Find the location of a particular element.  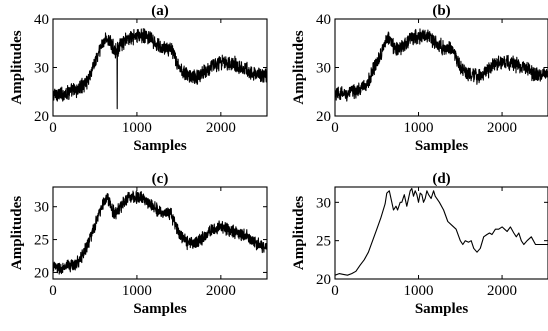

panel-title: (c) is located at coordinates (160, 179).